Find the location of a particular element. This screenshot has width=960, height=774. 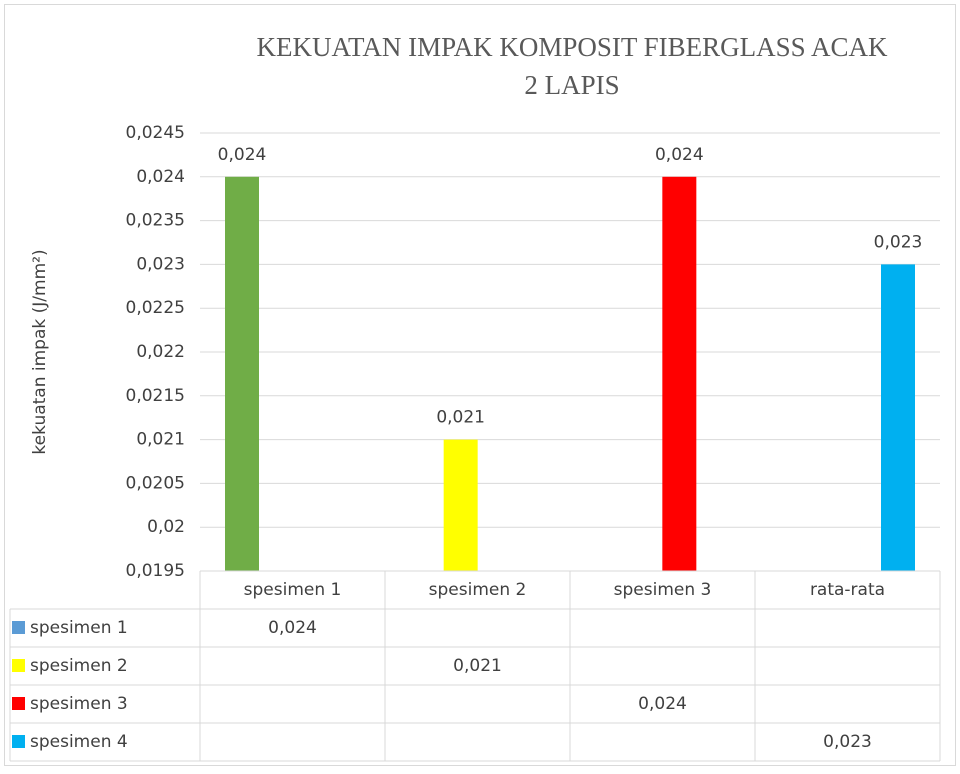

data-label: 0,023 is located at coordinates (898, 242).